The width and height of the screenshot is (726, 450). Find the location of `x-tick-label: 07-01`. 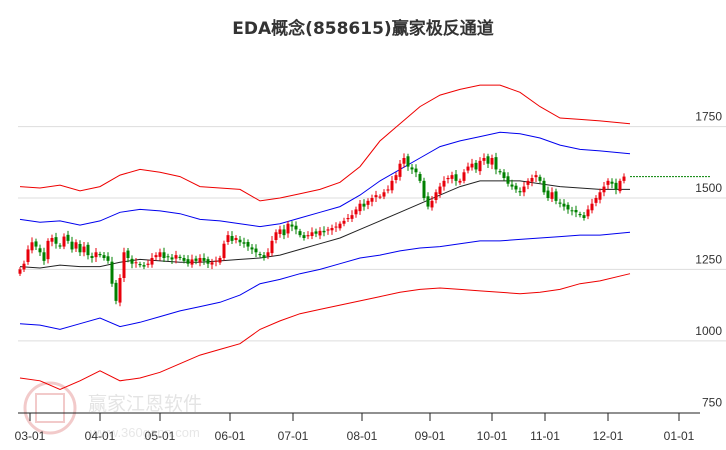

x-tick-label: 07-01 is located at coordinates (293, 436).